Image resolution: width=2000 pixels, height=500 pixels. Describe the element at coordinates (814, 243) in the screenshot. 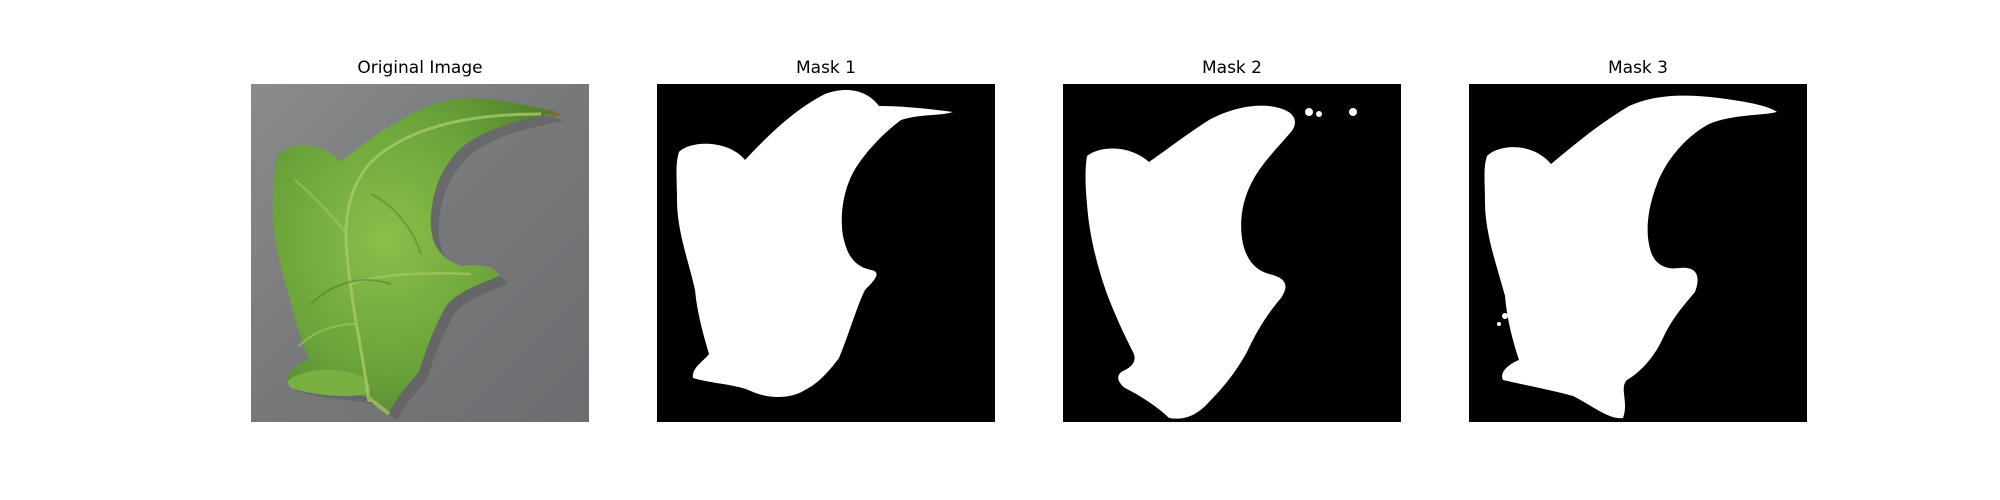

I see `mask-1-region` at that location.